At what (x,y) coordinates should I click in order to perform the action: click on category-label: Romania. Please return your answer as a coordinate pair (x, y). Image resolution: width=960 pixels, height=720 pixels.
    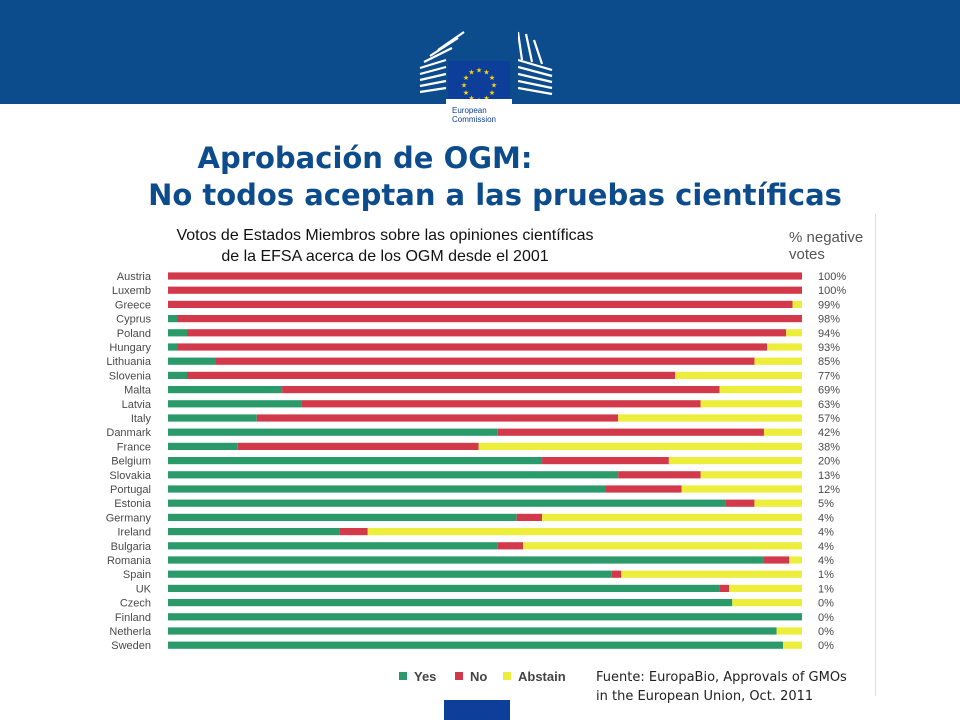
    Looking at the image, I should click on (129, 561).